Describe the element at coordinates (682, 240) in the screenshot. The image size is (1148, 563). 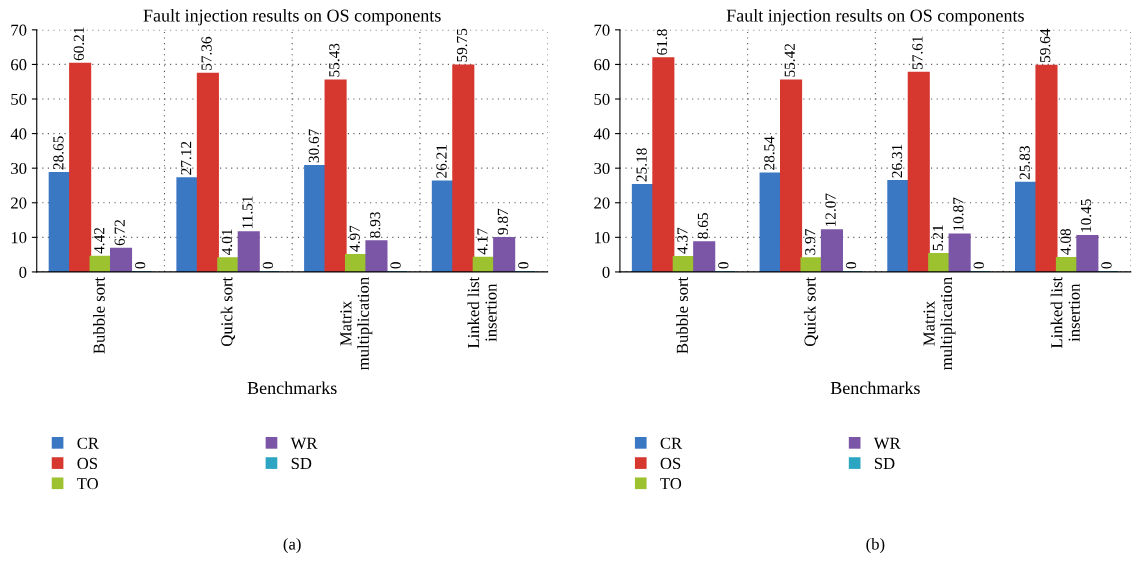
I see `data-label: 4.37` at that location.